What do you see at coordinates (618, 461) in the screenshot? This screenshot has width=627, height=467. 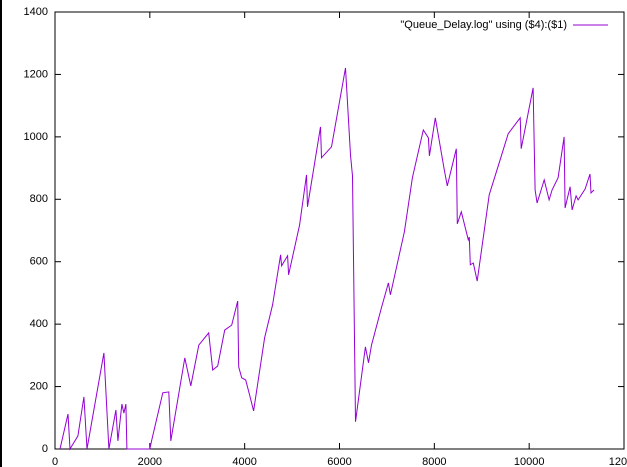 I see `x-tick-label: 12000` at bounding box center [618, 461].